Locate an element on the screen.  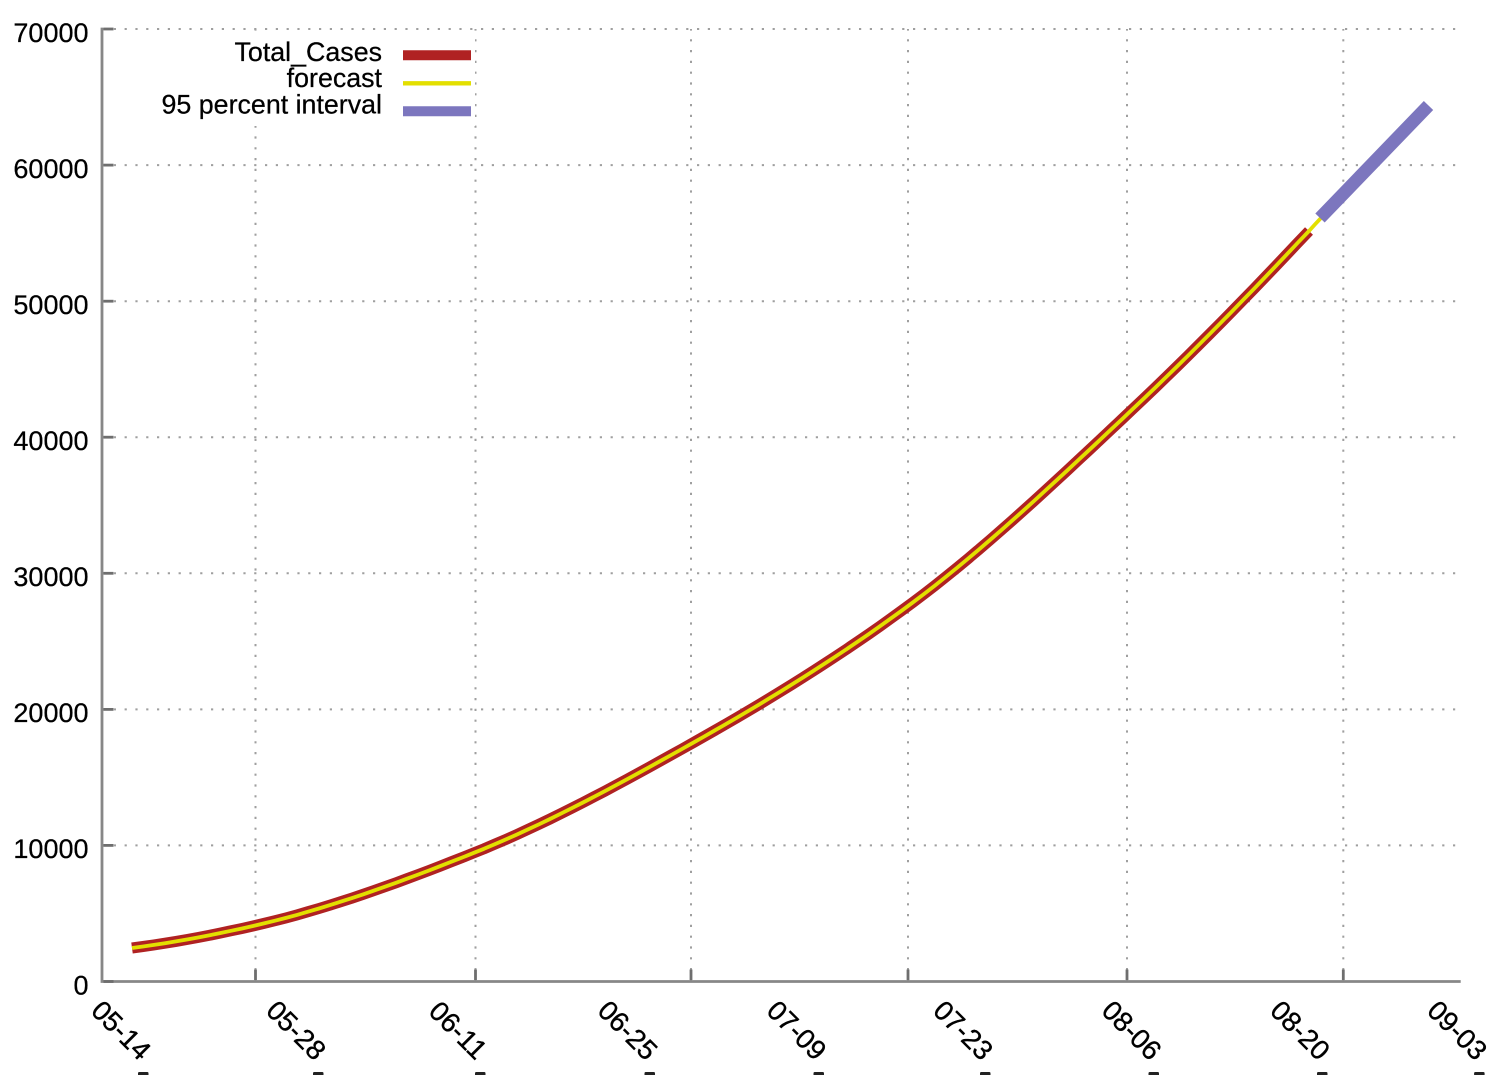
svg-text: 0 is located at coordinates (80, 985).